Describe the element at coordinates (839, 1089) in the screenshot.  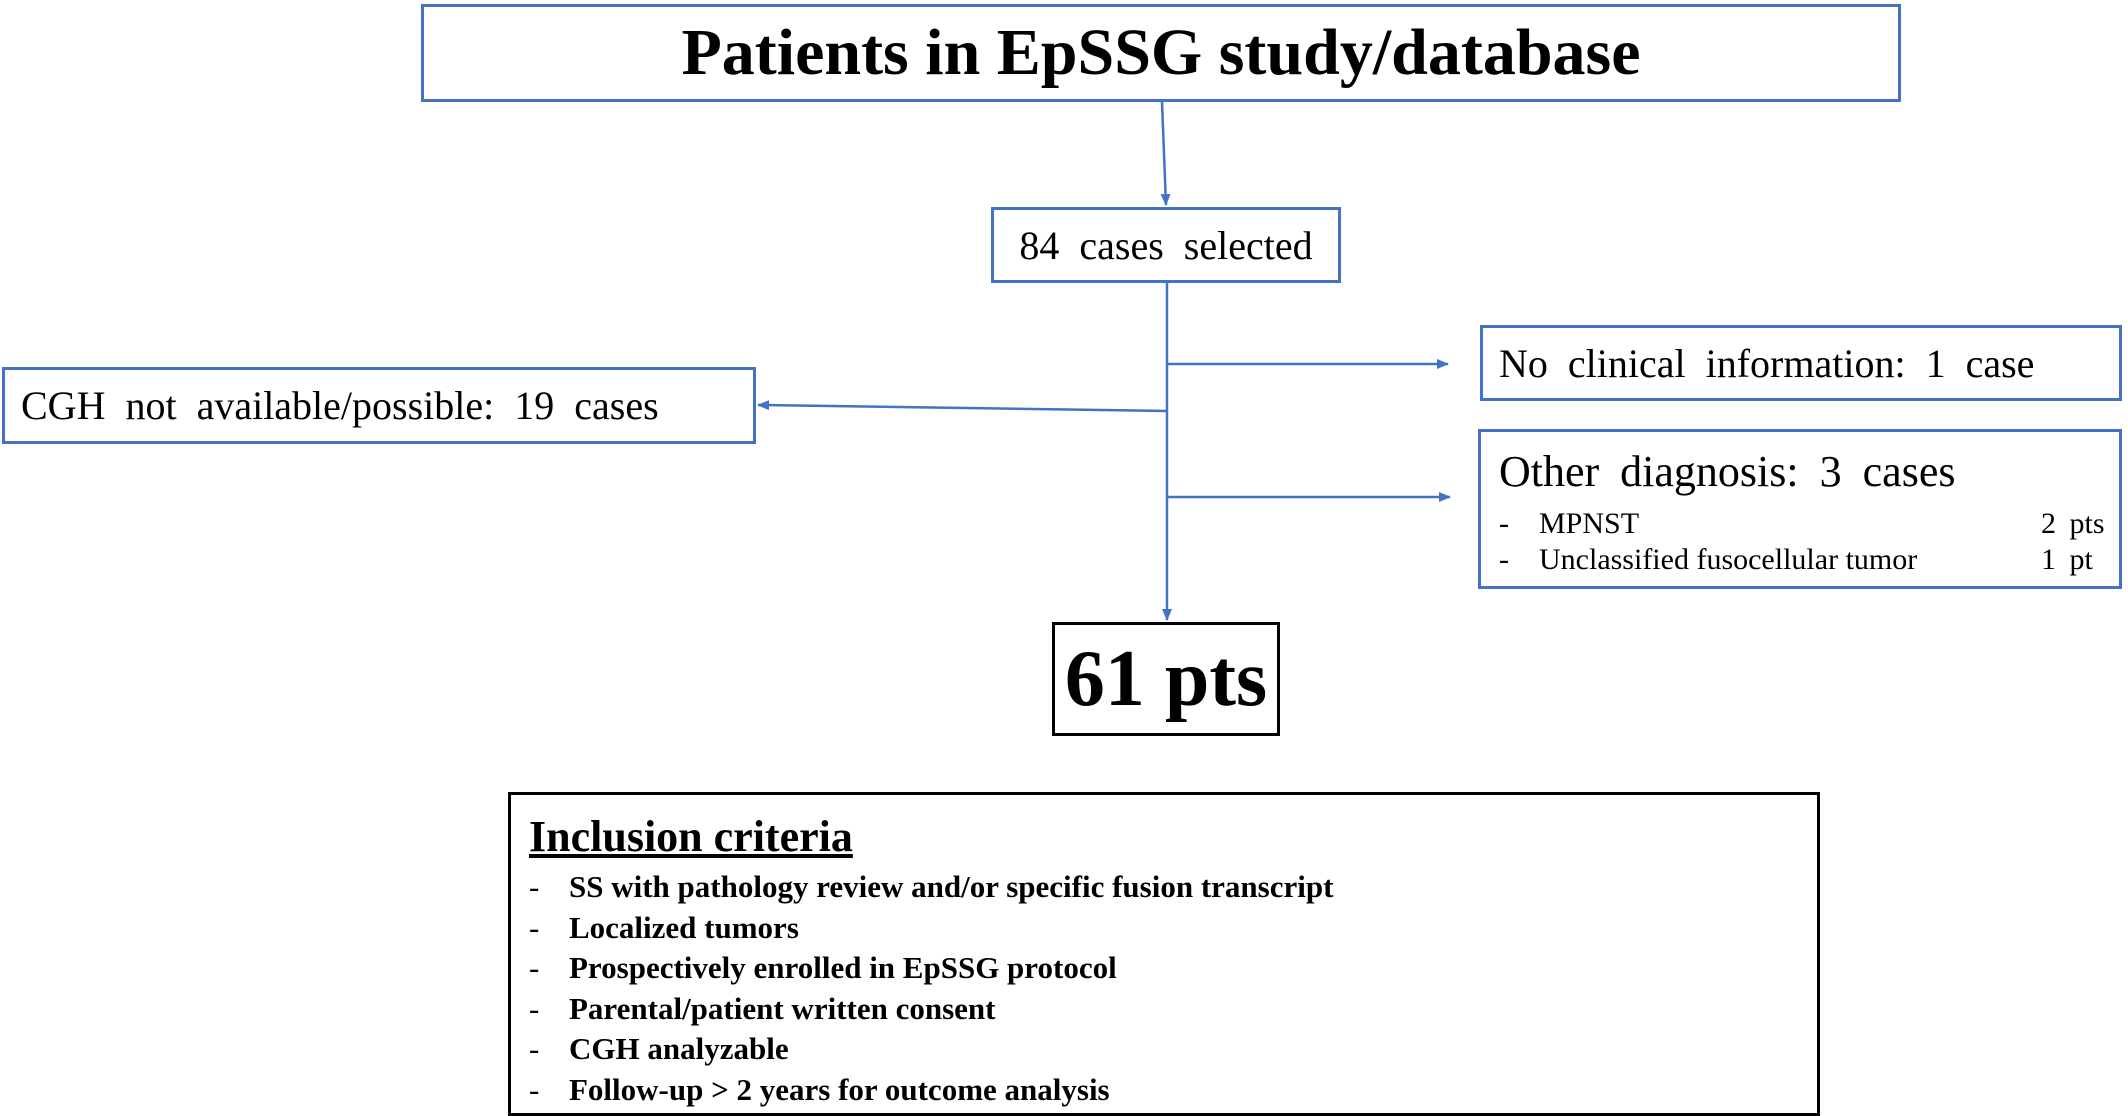
I see `criterion-text: Follow-up > 2 years for outcome analysis` at that location.